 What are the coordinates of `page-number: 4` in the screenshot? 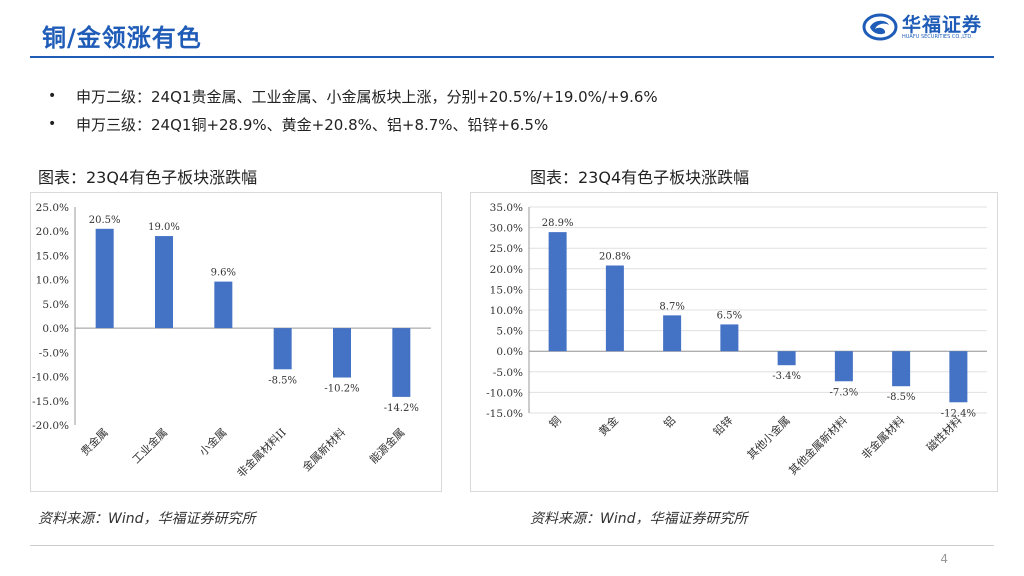 It's located at (944, 559).